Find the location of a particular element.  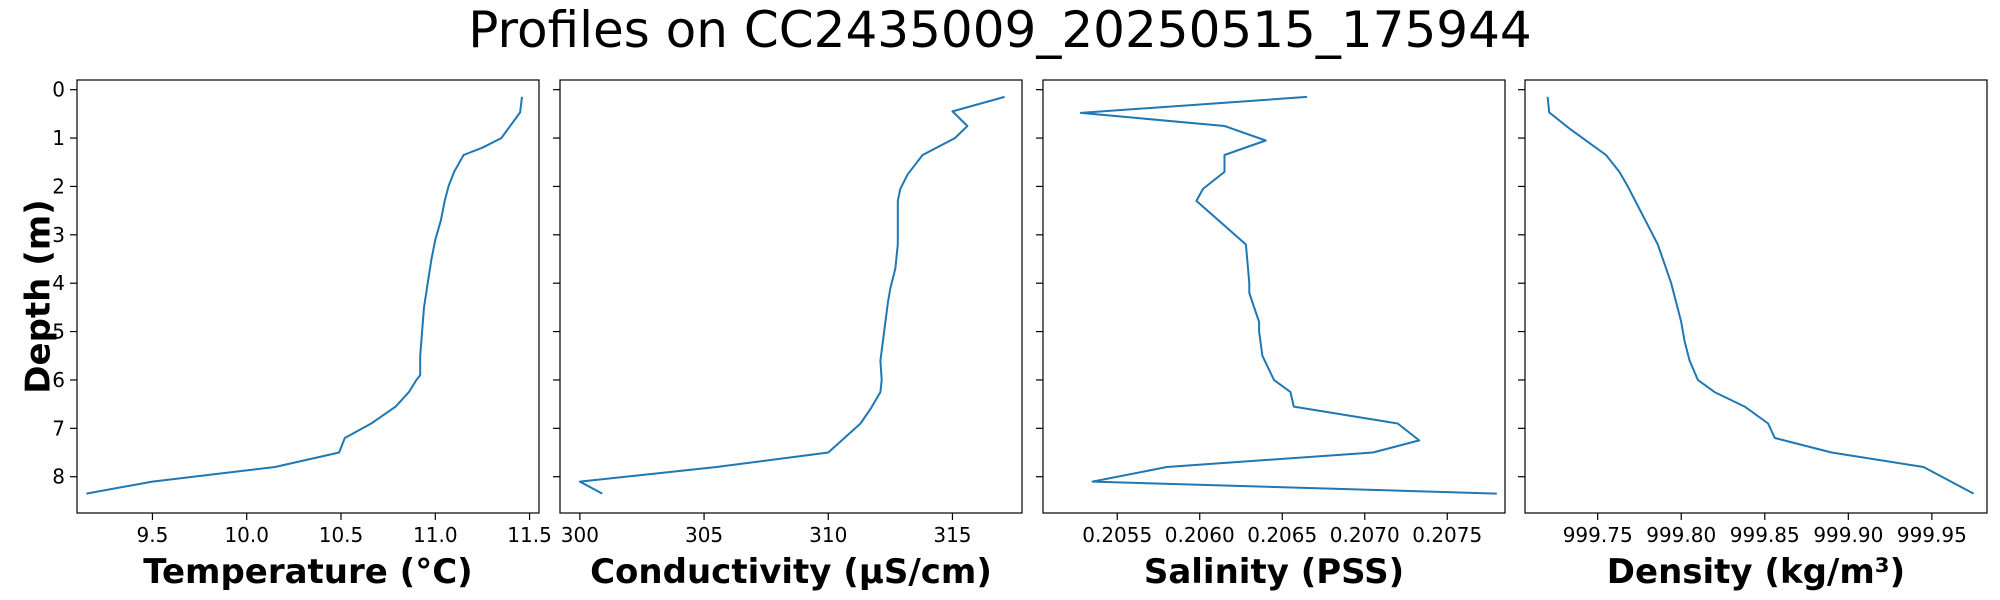

figure-title: Profiles on CC2435009_20250515_175944 is located at coordinates (999, 30).